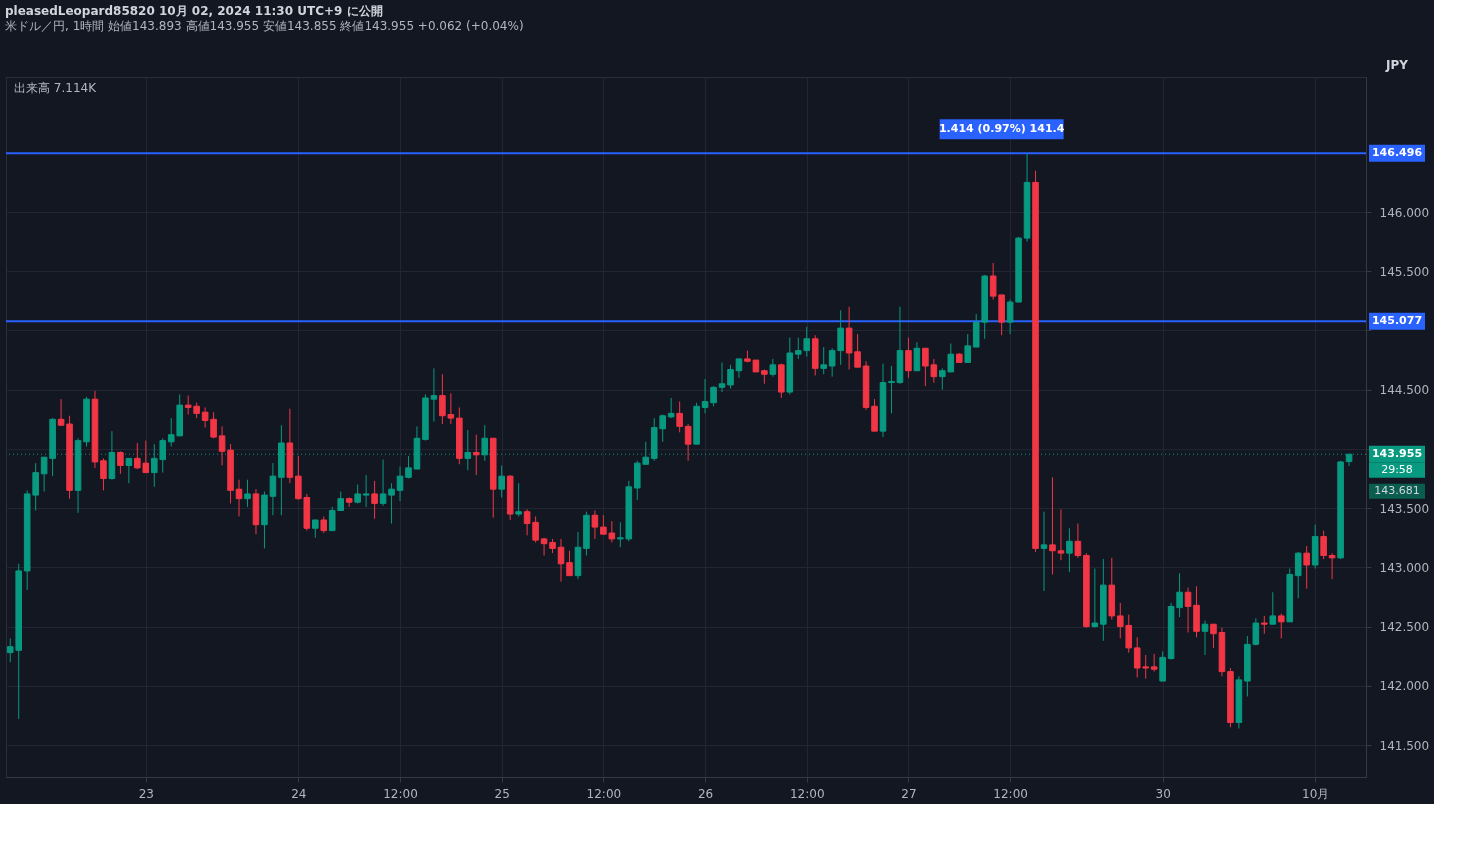 The height and width of the screenshot is (857, 1465). I want to click on ref-line-label: 145.077, so click(1397, 321).